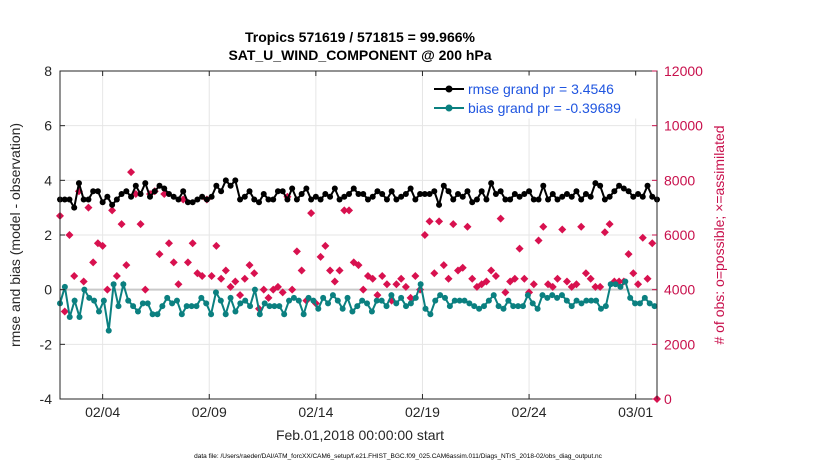  What do you see at coordinates (48, 126) in the screenshot?
I see `y-left-tick-label: 6` at bounding box center [48, 126].